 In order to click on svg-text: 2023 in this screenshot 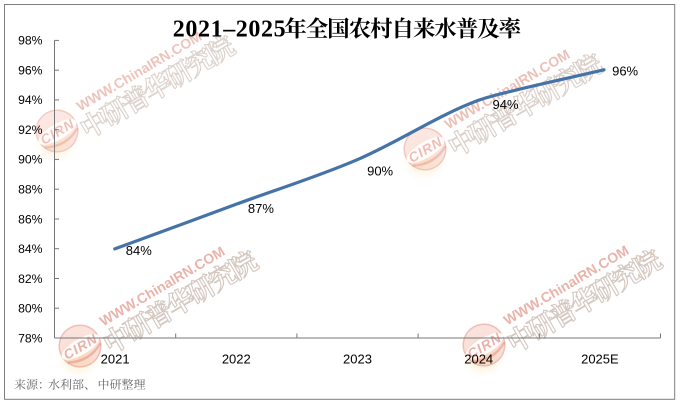, I will do `click(357, 359)`.